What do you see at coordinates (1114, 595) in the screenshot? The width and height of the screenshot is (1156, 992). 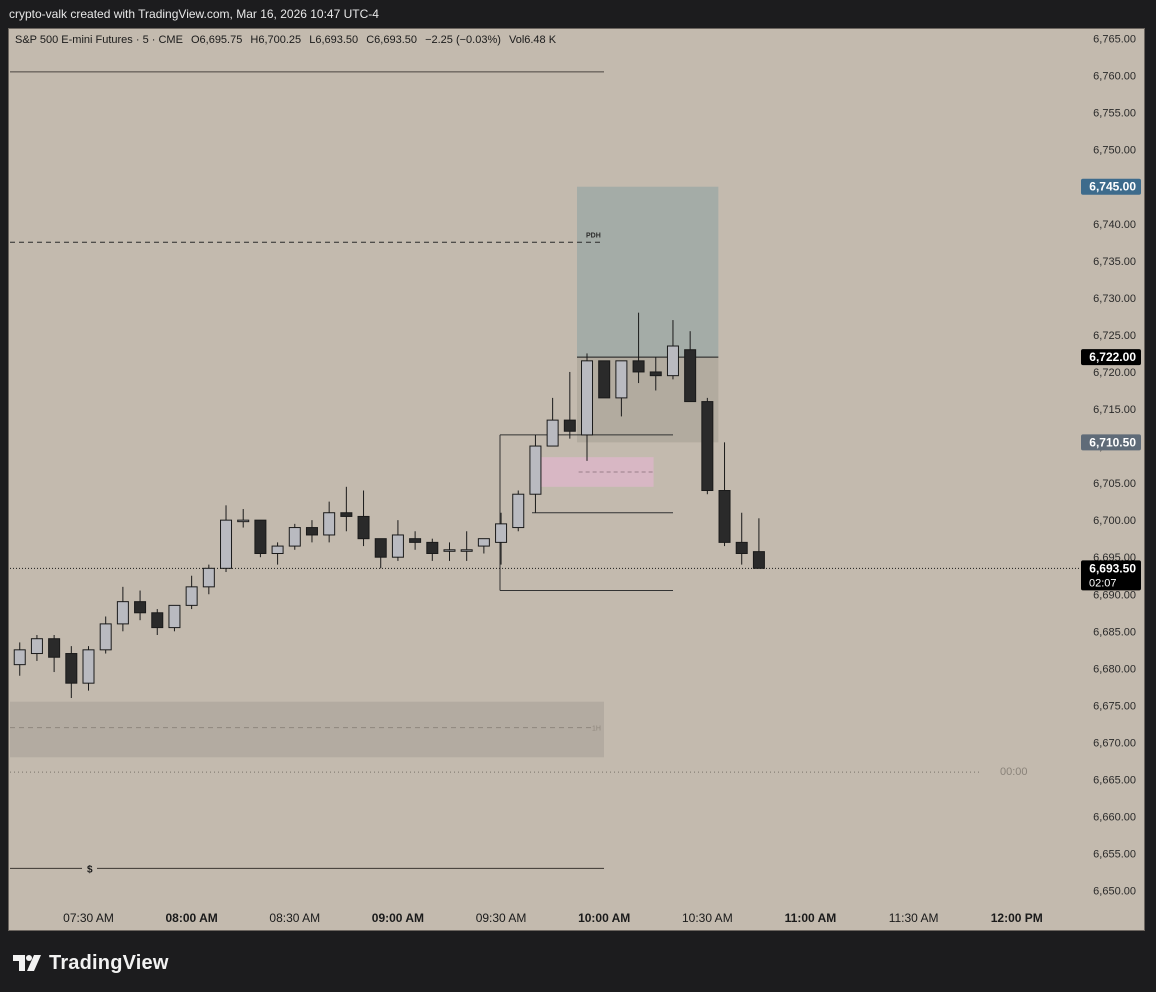 I see `y-tick-label: 6,690.00` at bounding box center [1114, 595].